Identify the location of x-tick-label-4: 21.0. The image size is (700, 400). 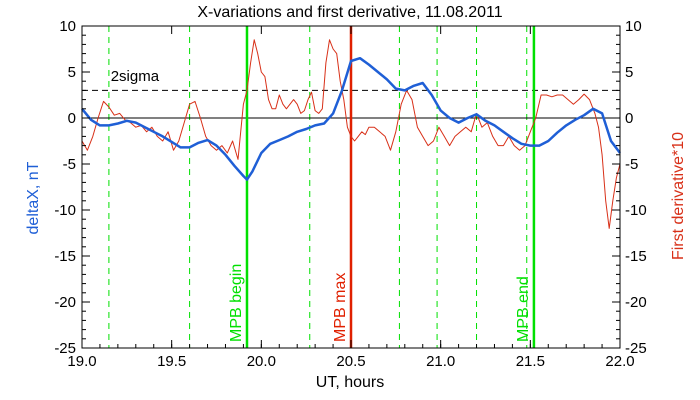
(440, 361).